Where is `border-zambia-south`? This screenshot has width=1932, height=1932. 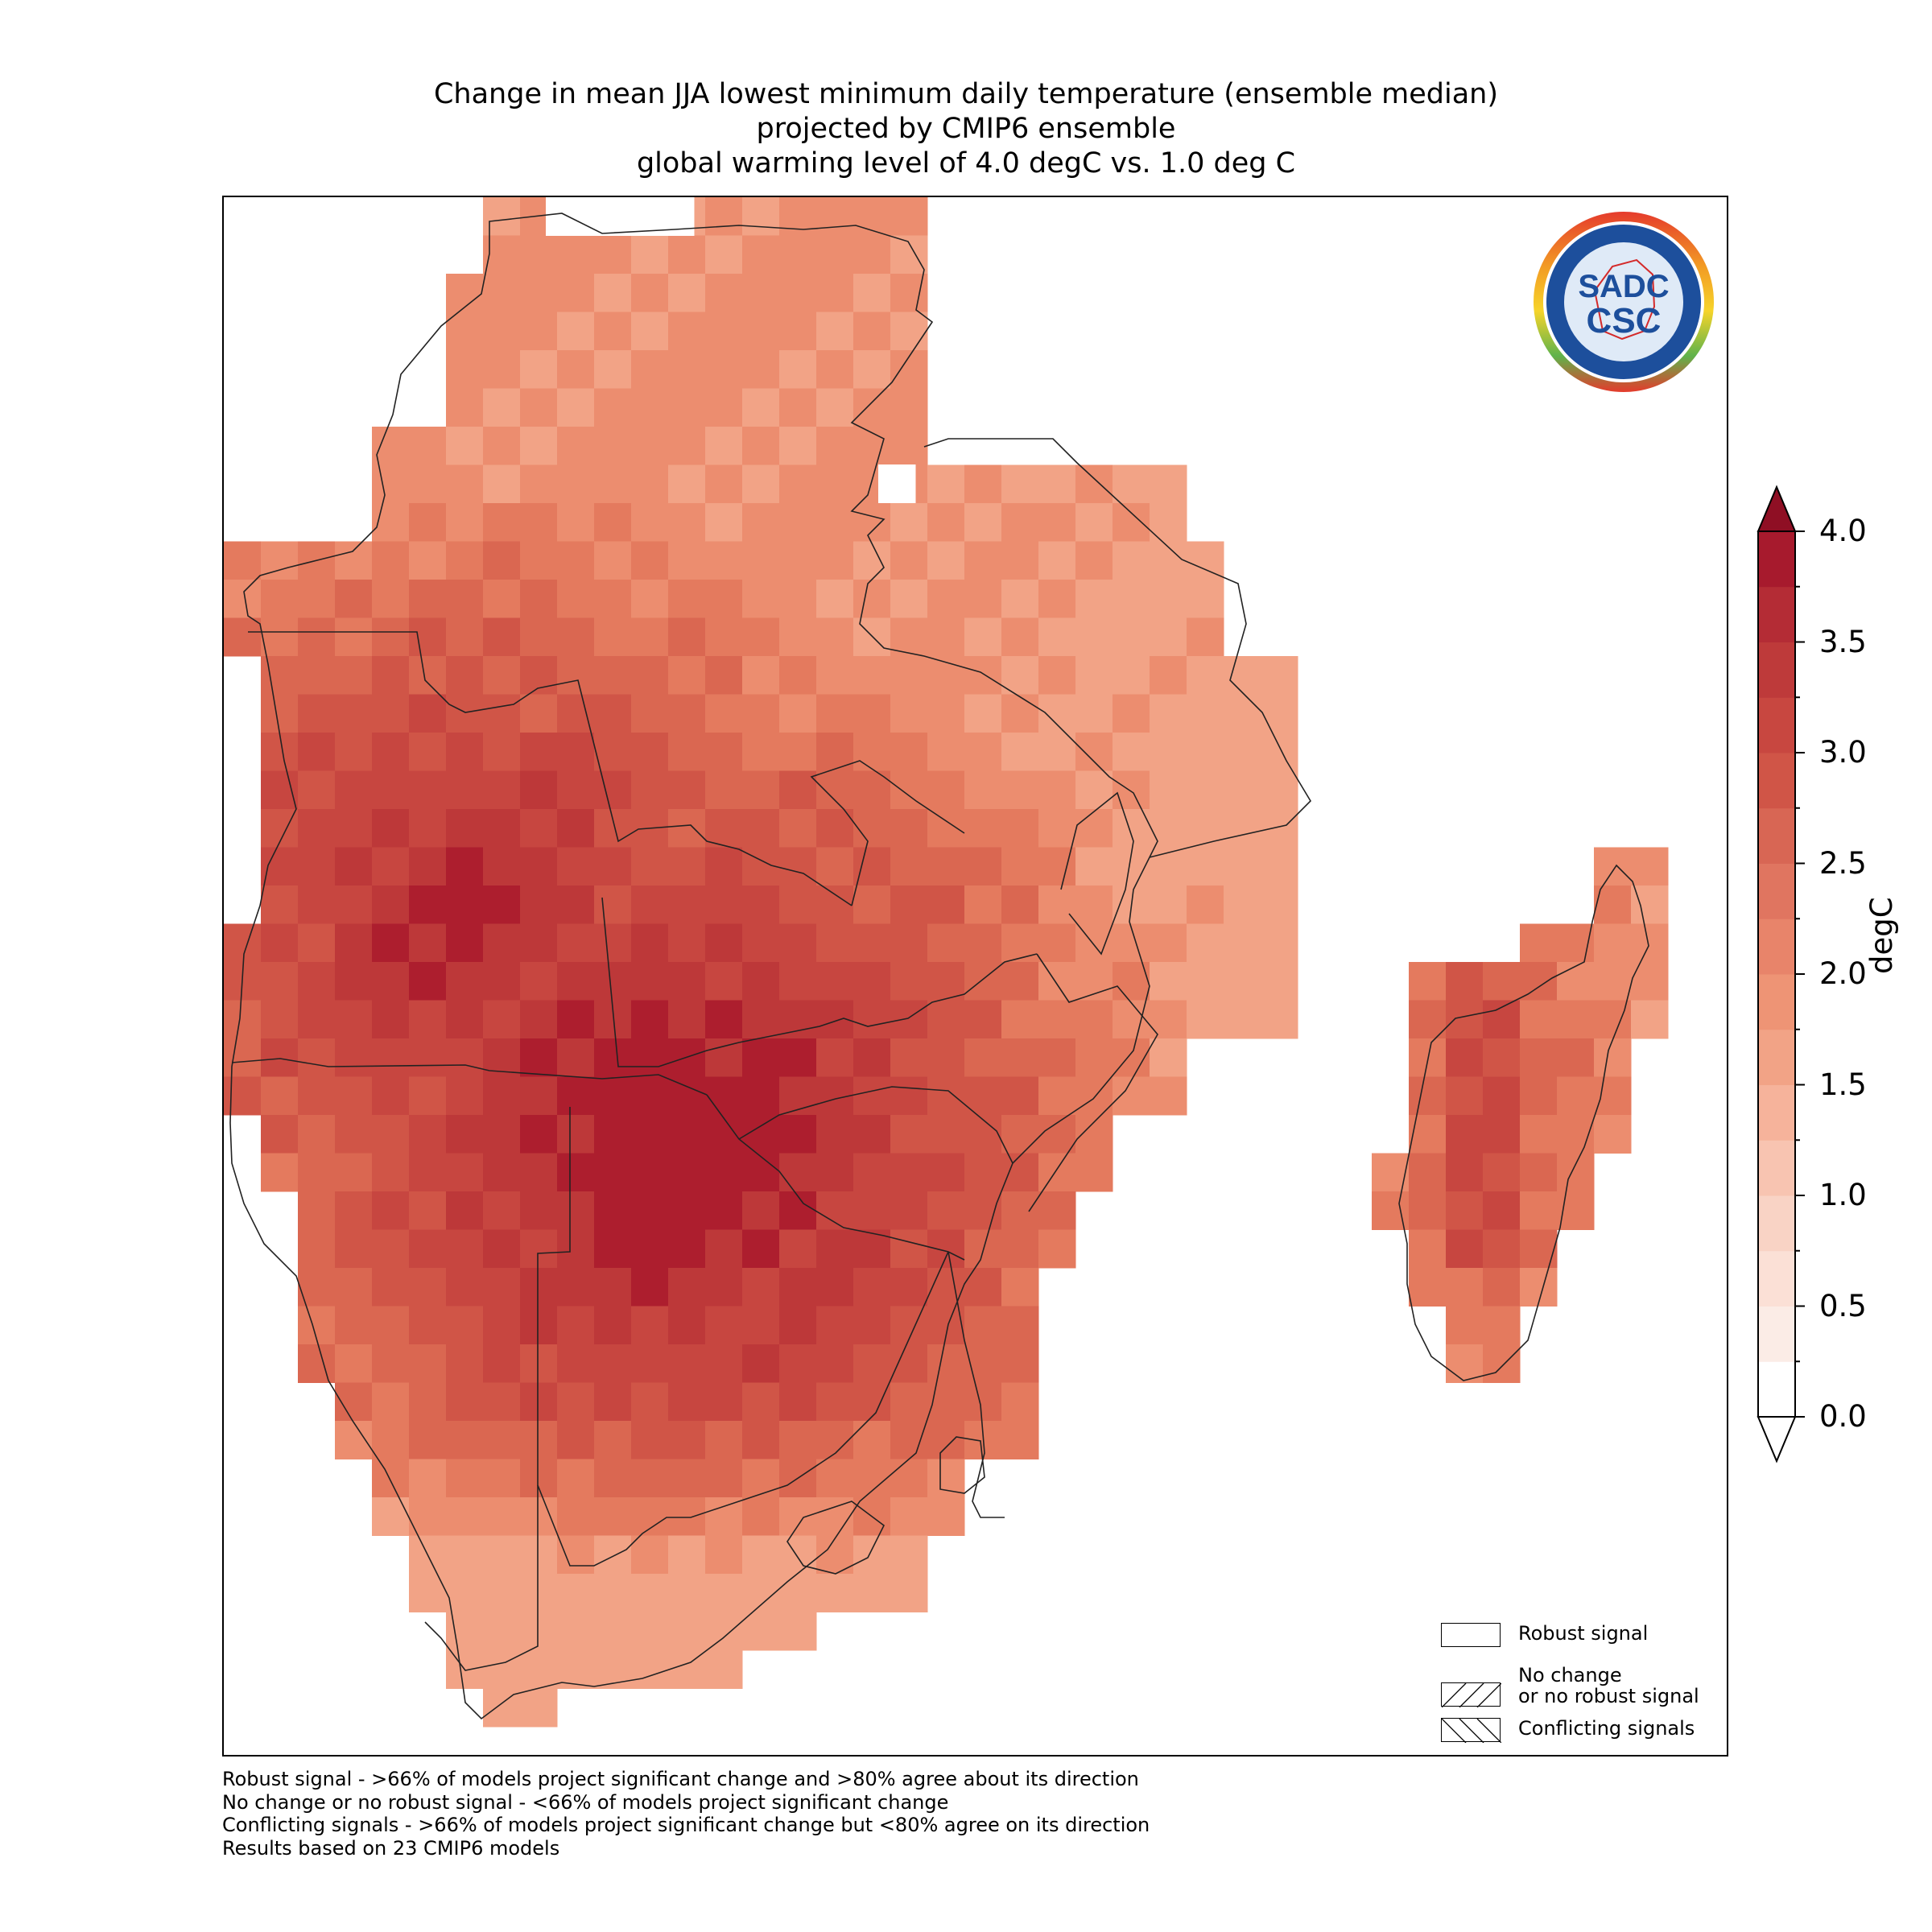 border-zambia-south is located at coordinates (819, 982).